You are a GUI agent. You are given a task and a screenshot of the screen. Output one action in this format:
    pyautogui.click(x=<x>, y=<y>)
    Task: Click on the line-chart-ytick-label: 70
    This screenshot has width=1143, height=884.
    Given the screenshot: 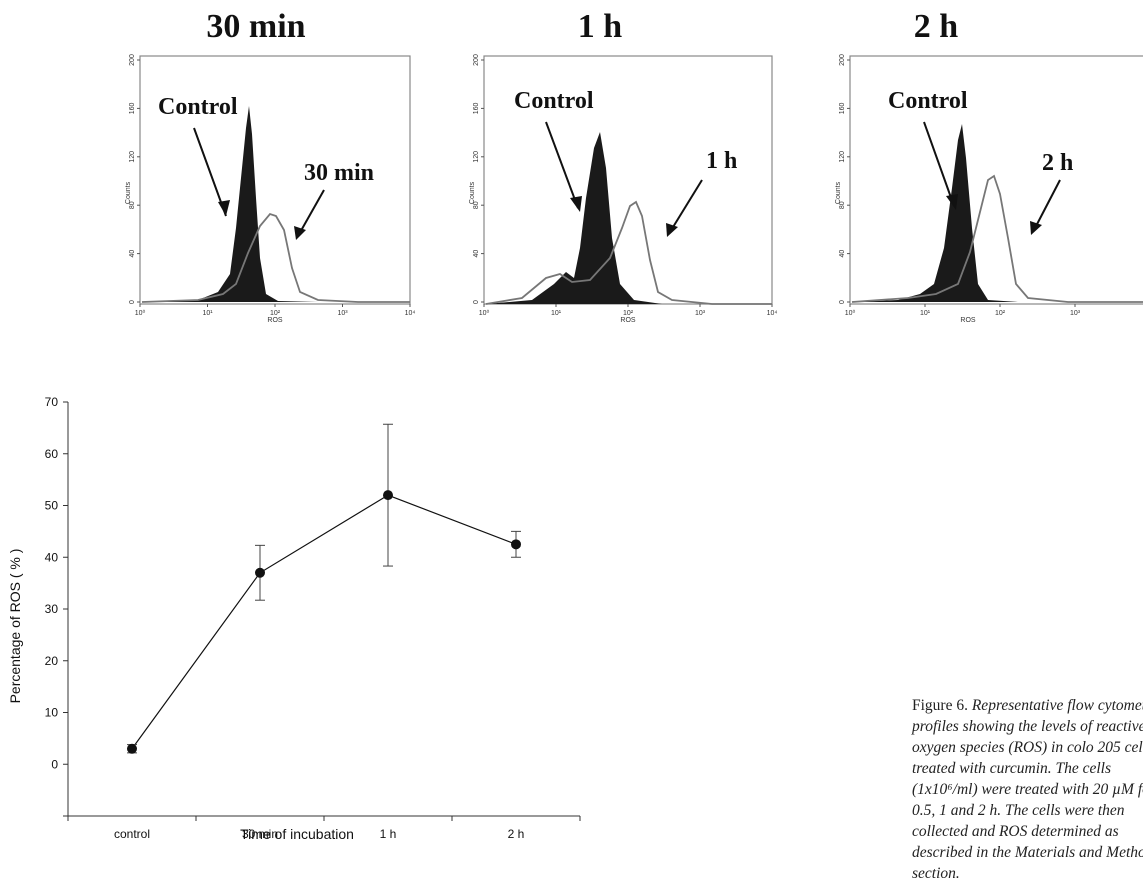 What is the action you would take?
    pyautogui.click(x=52, y=402)
    